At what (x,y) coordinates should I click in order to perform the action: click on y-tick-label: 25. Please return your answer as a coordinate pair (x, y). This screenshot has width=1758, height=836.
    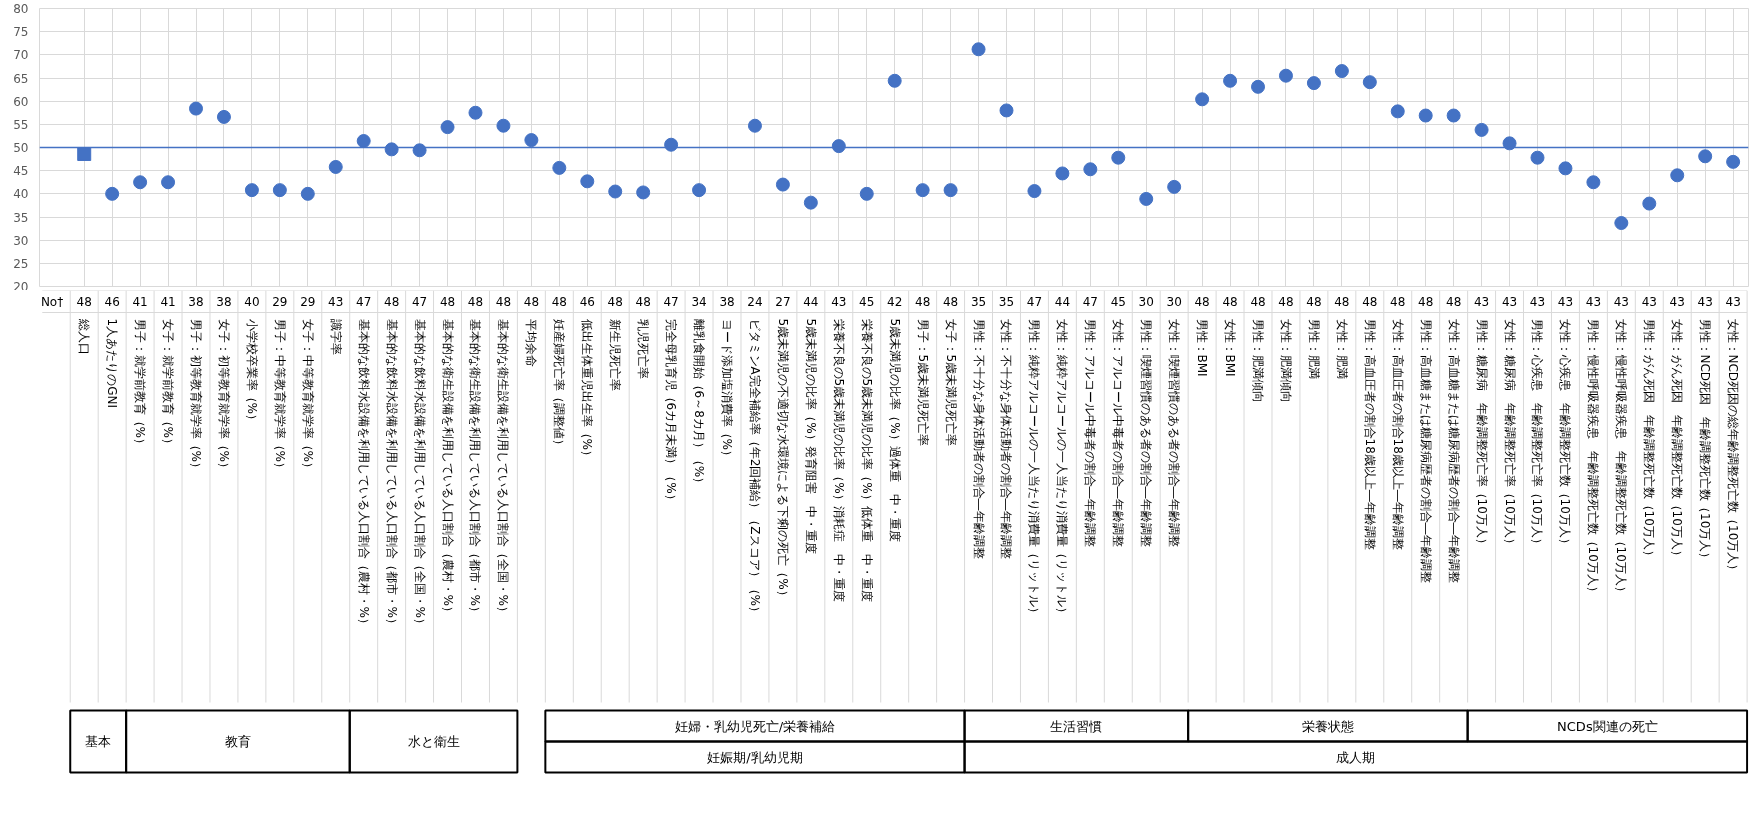
    Looking at the image, I should click on (21, 263).